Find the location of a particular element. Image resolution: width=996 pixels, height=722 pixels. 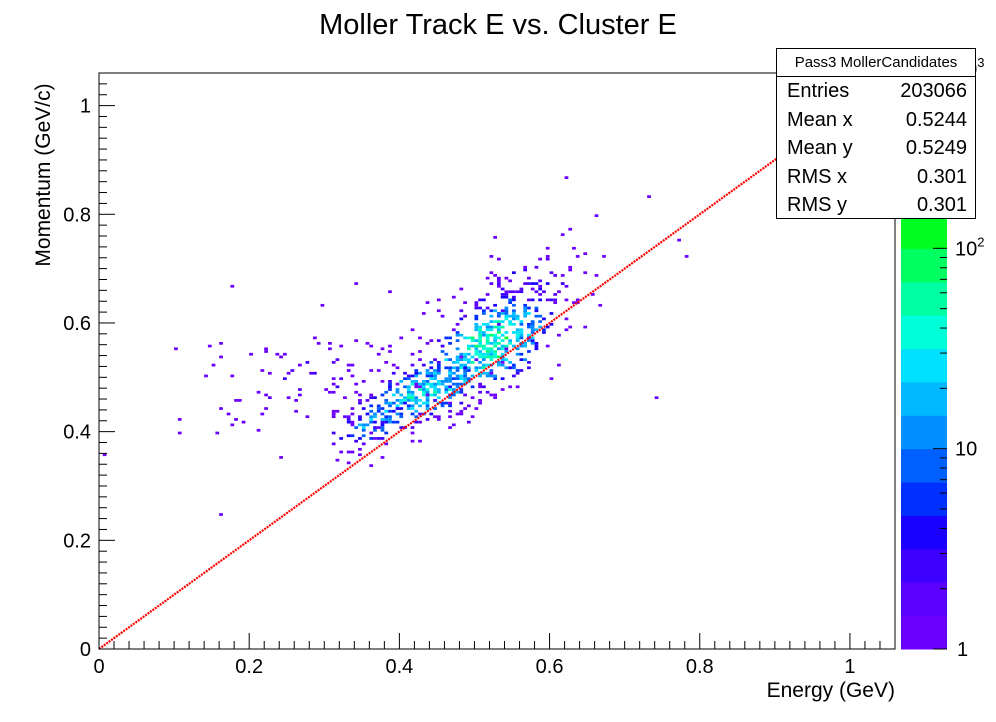

y-axis-label: Momentum (GeV/c) is located at coordinates (43, 174).